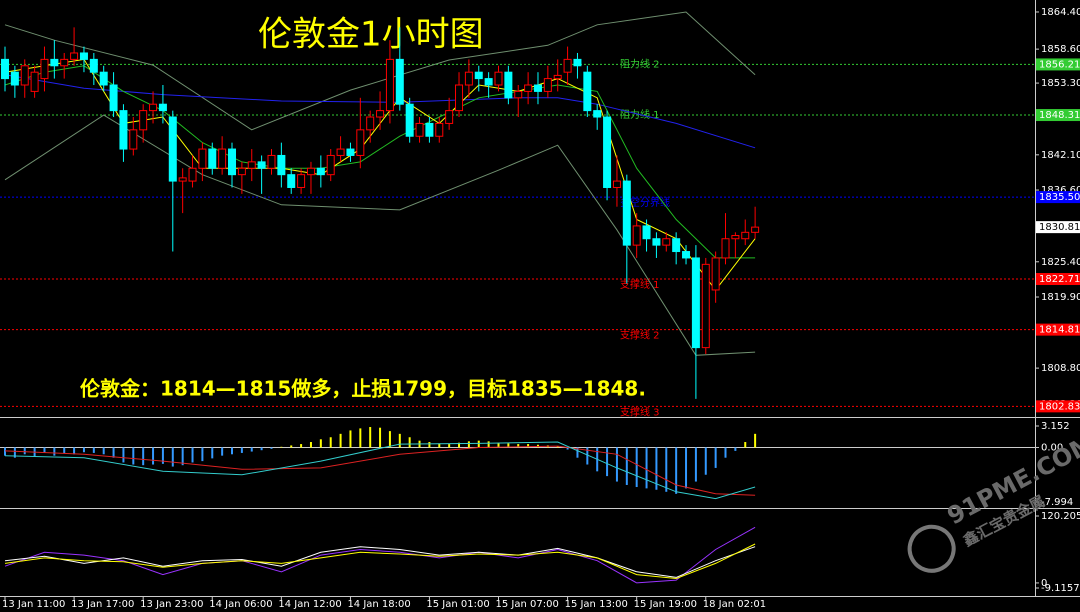  What do you see at coordinates (1055, 426) in the screenshot?
I see `y-tick-label: 3.152` at bounding box center [1055, 426].